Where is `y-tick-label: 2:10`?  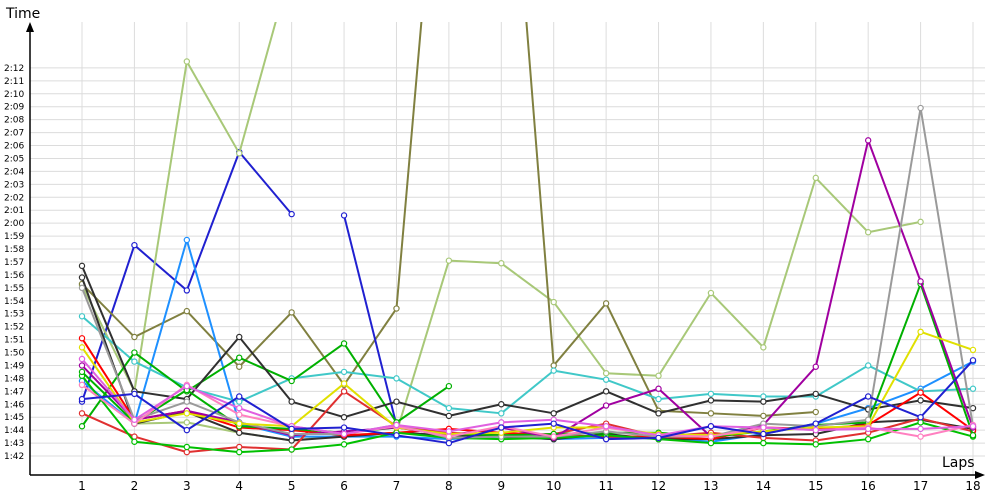 y-tick-label: 2:10 is located at coordinates (14, 95).